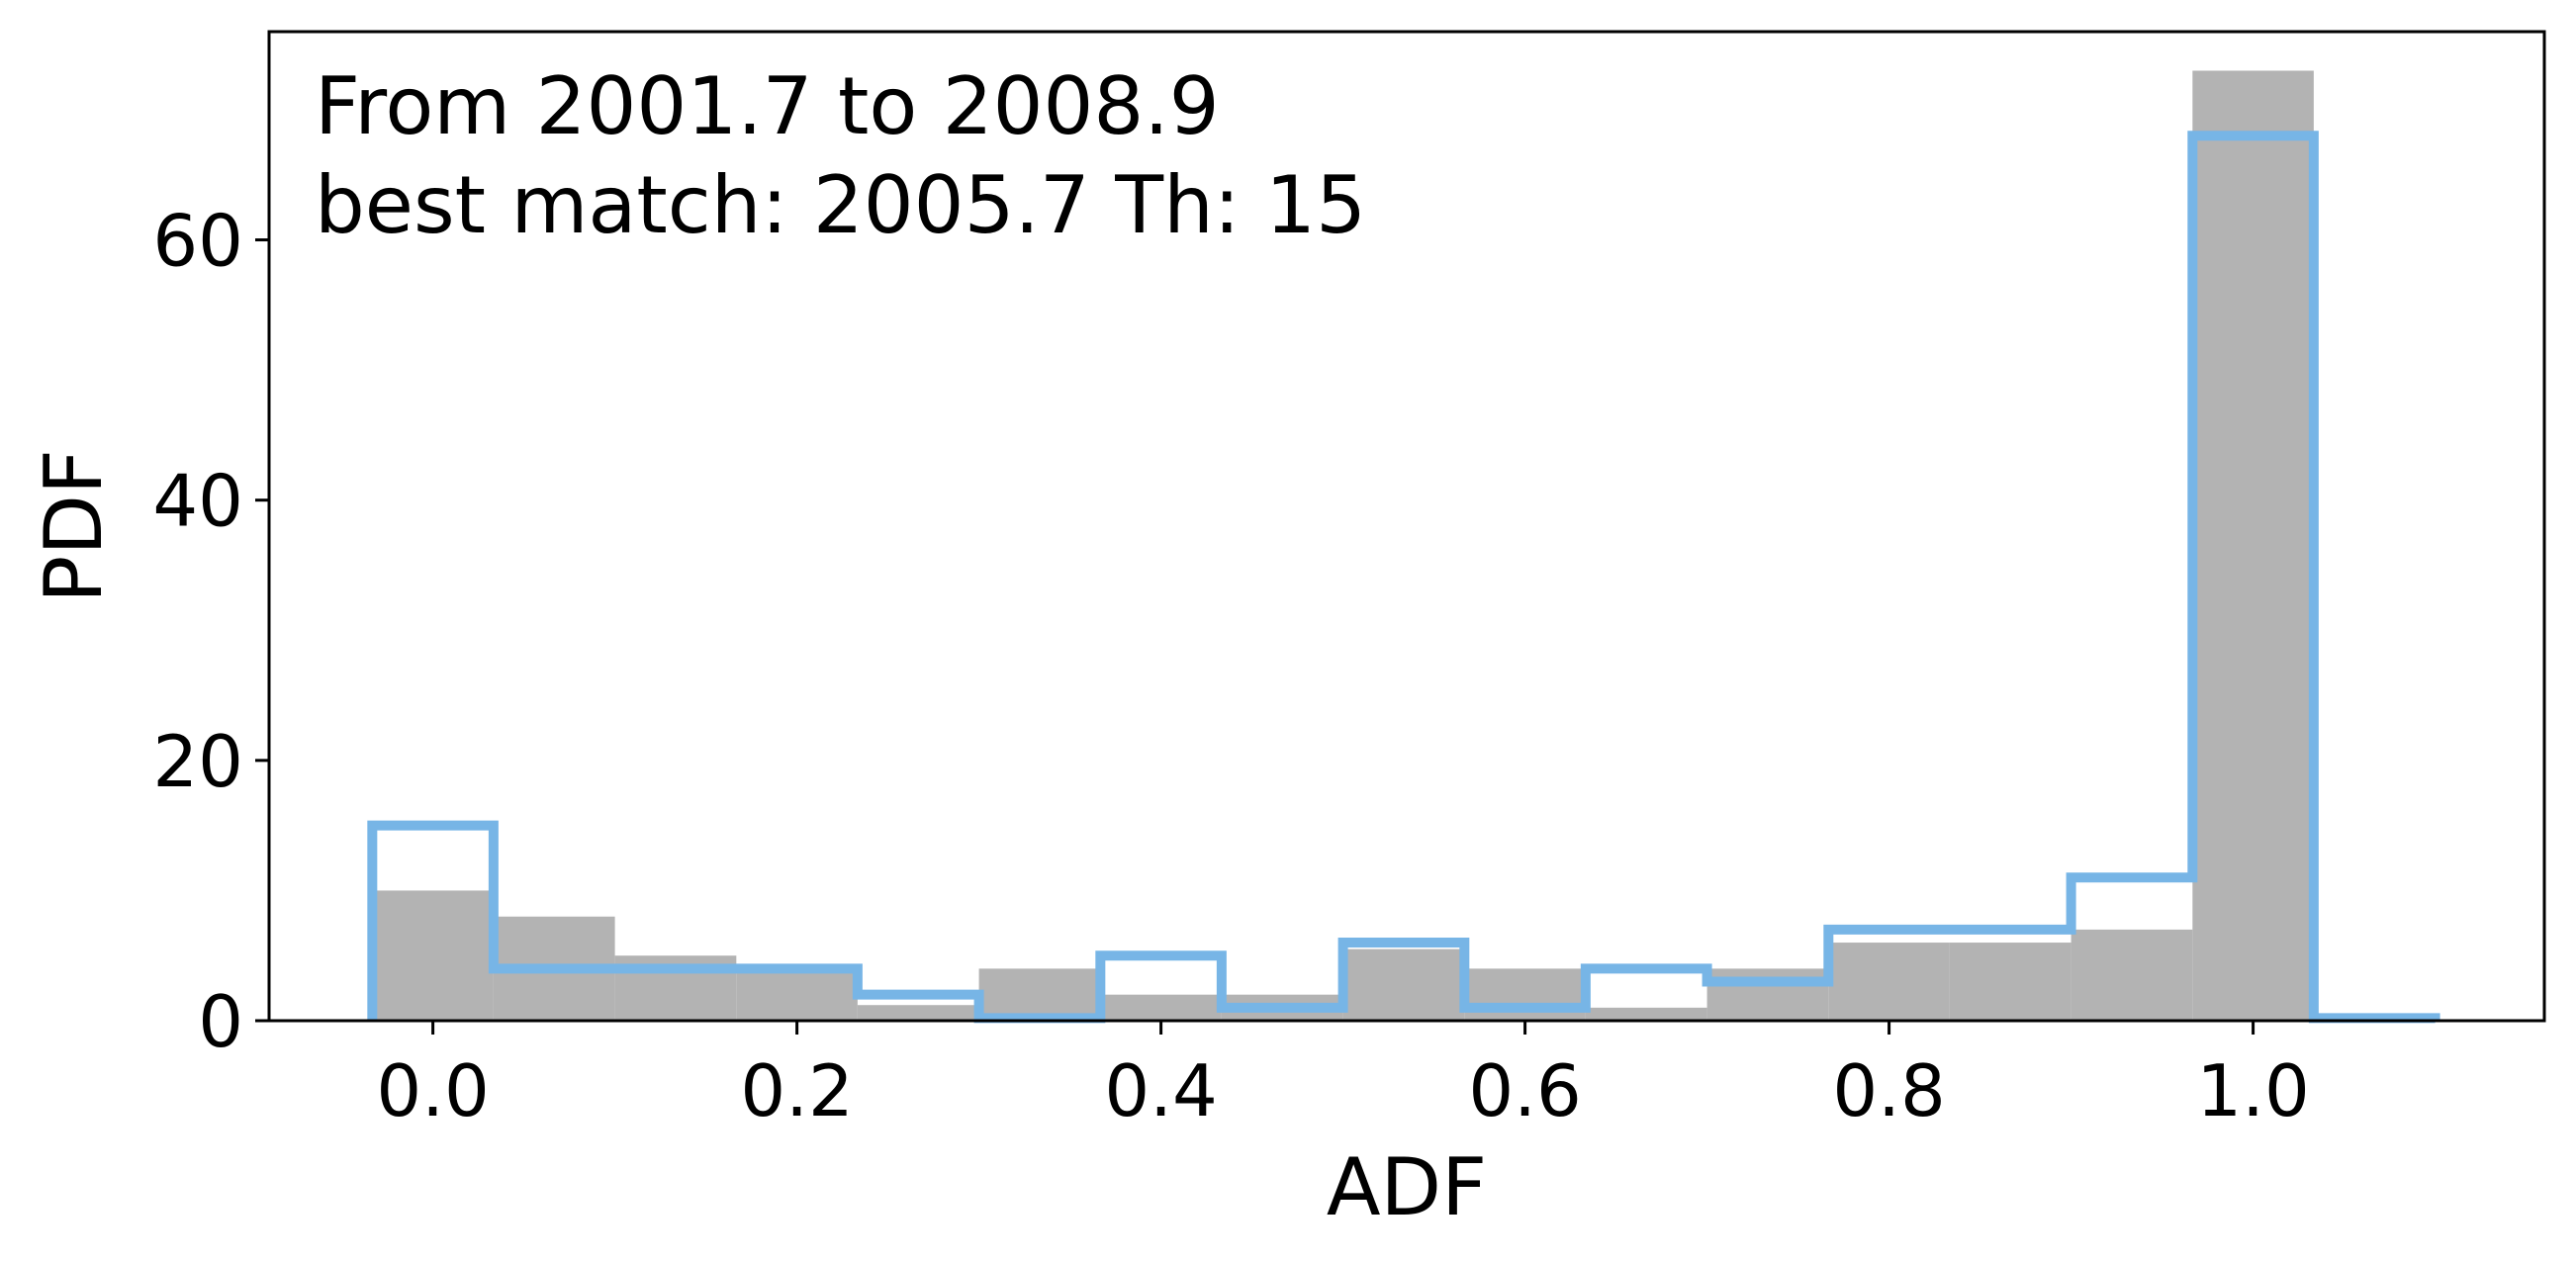 The image size is (2576, 1263). I want to click on x-tick-label: 1.0, so click(2253, 1090).